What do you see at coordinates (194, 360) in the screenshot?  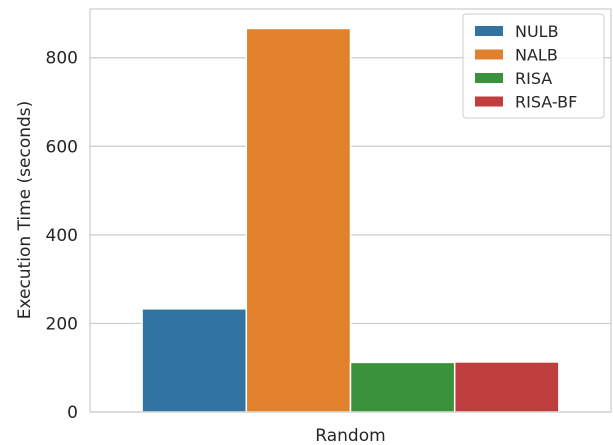 I see `bar-nulb` at bounding box center [194, 360].